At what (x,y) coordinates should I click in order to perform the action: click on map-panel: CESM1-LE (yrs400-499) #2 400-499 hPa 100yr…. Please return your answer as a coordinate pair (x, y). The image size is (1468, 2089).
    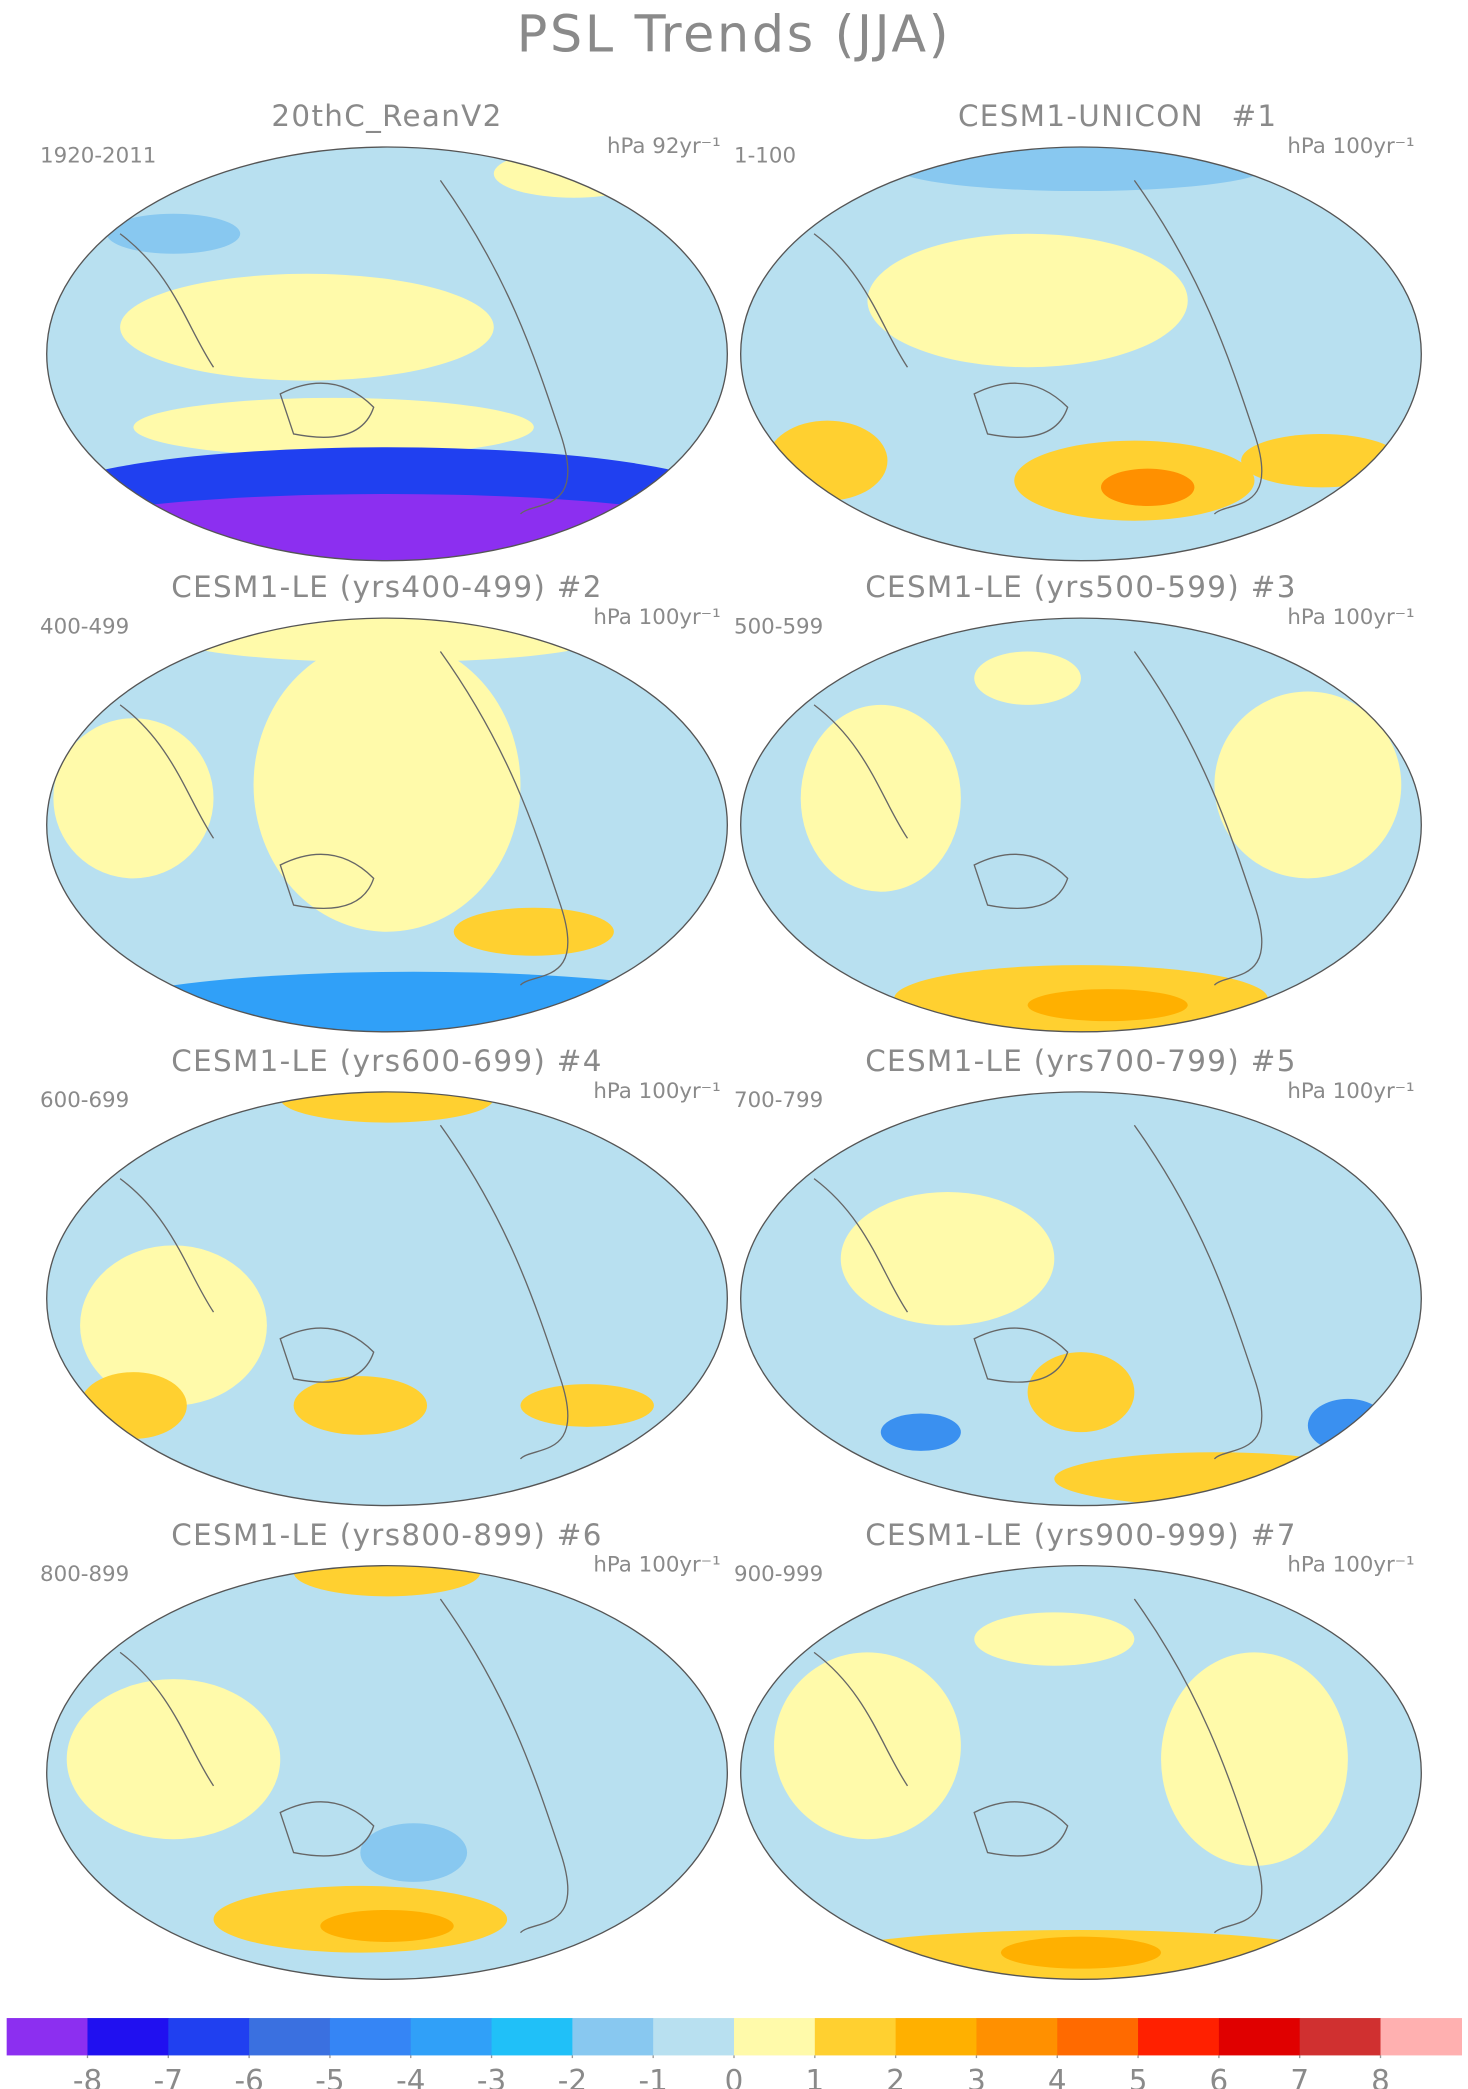
    Looking at the image, I should click on (384, 801).